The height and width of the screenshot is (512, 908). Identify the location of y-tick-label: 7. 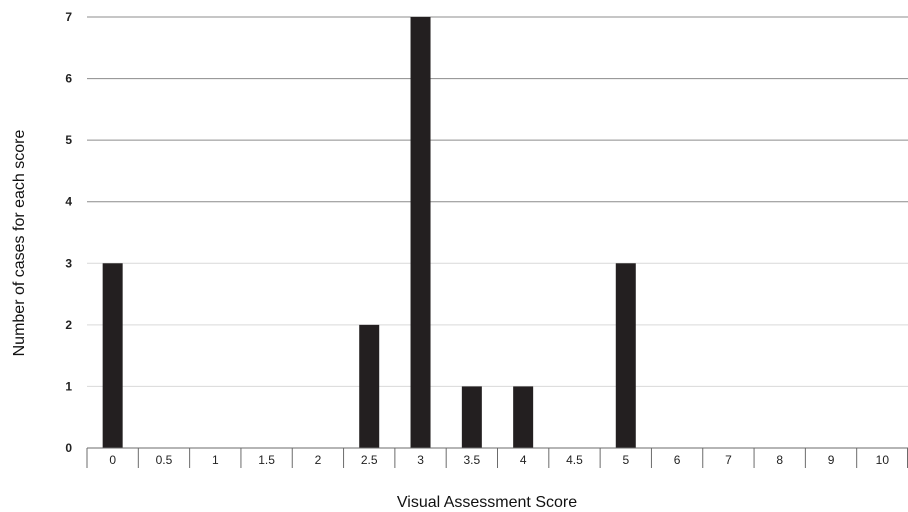
(68, 17).